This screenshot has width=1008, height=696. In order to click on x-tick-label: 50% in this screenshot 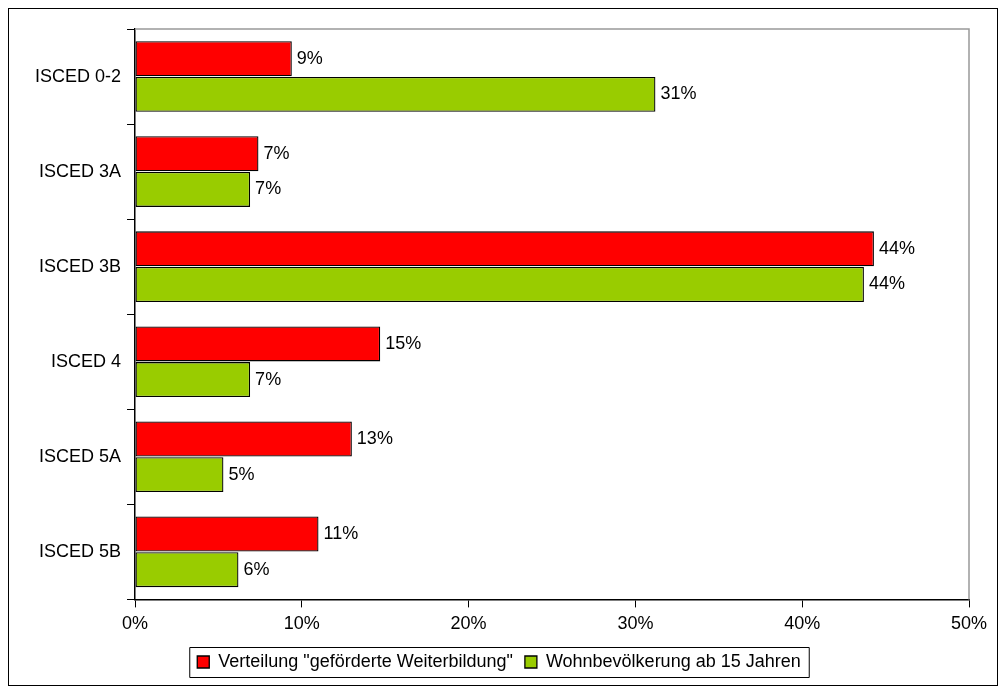, I will do `click(969, 623)`.